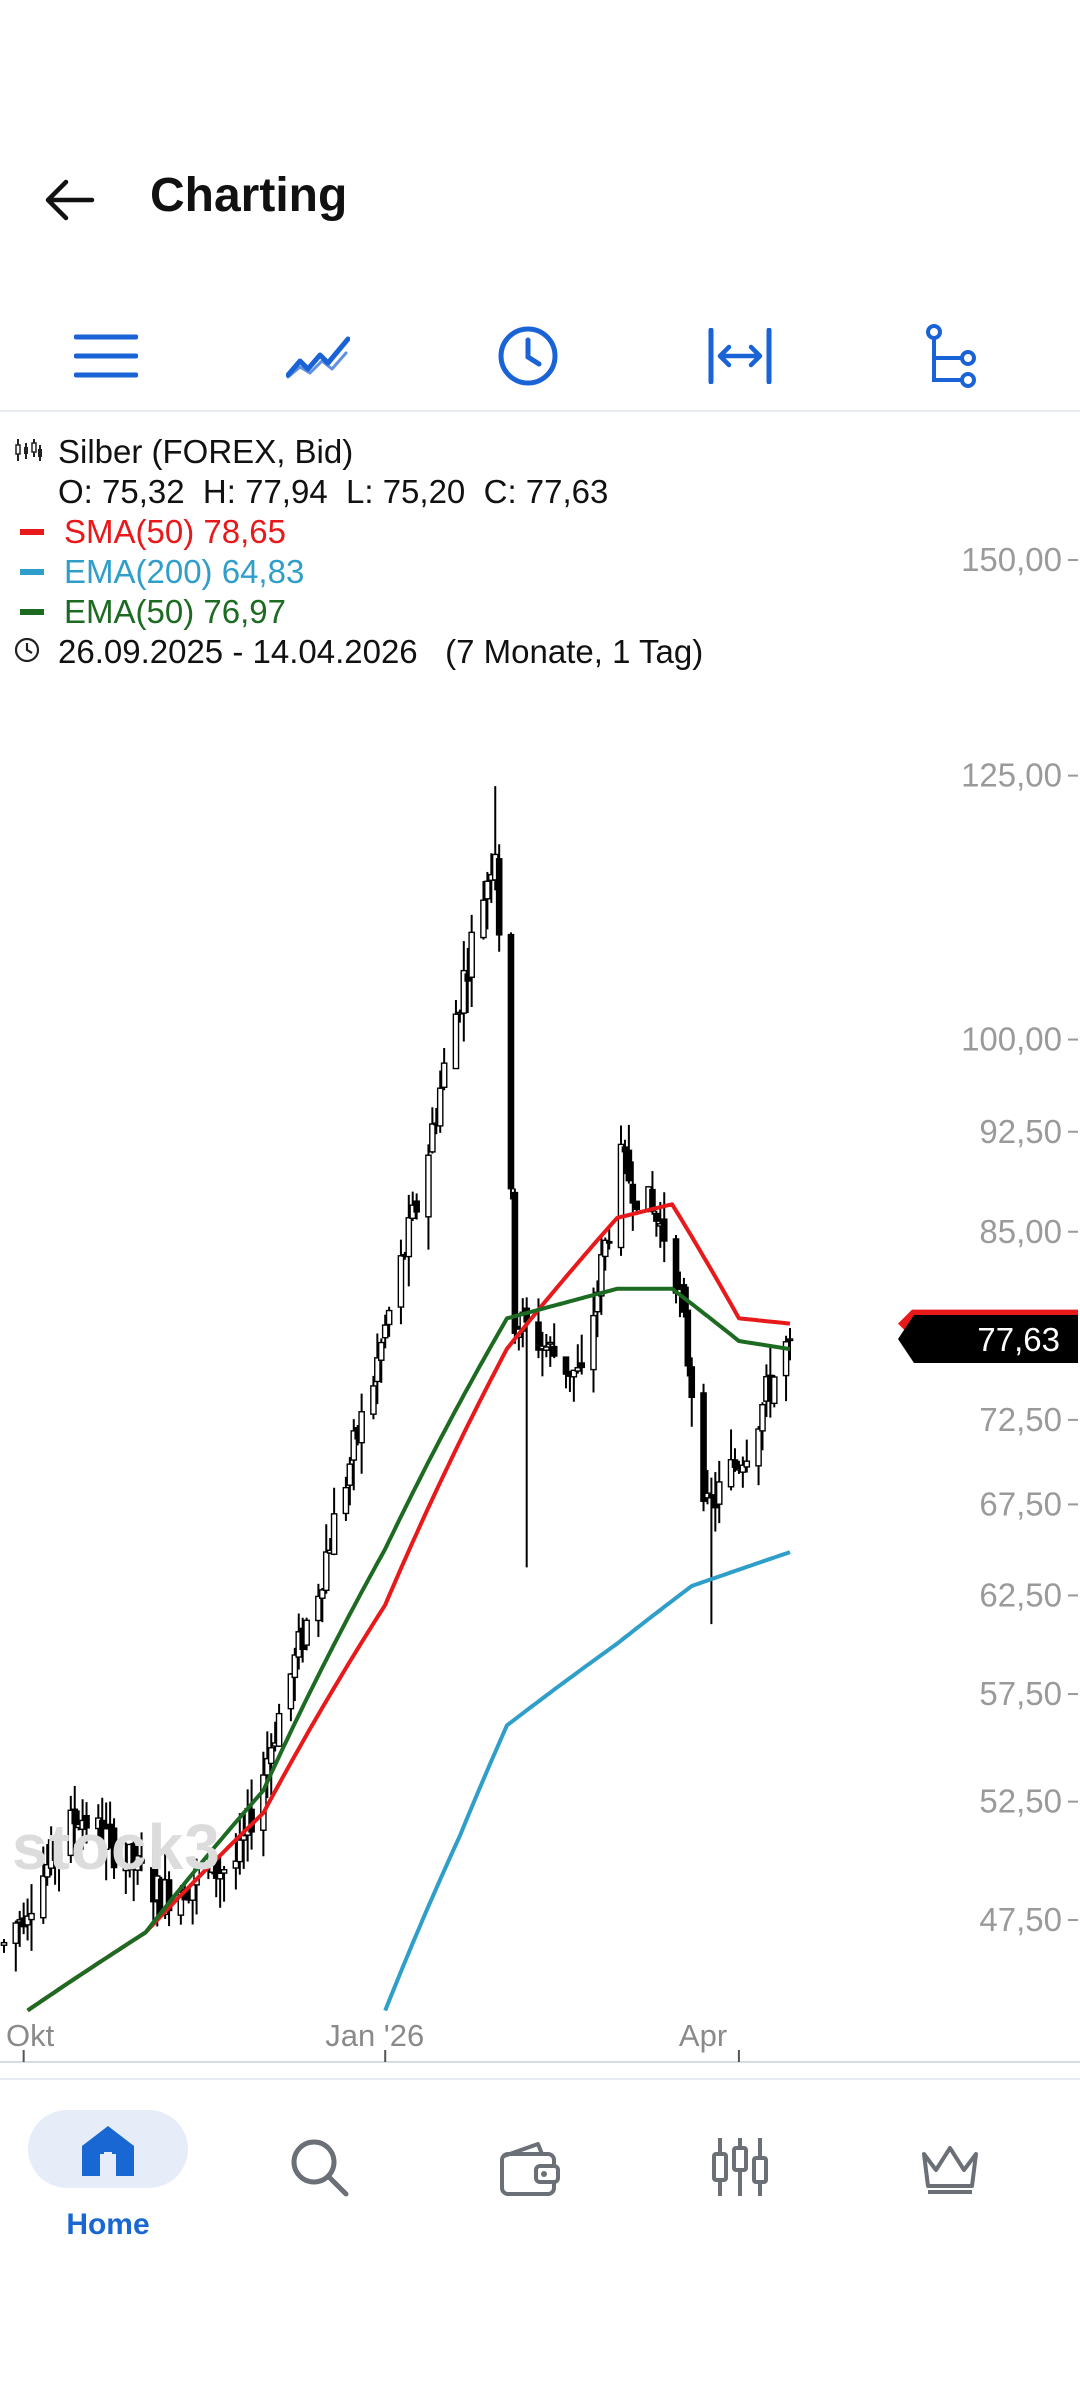 Image resolution: width=1080 pixels, height=2400 pixels. What do you see at coordinates (1020, 1801) in the screenshot?
I see `y-tick-label: 52,50` at bounding box center [1020, 1801].